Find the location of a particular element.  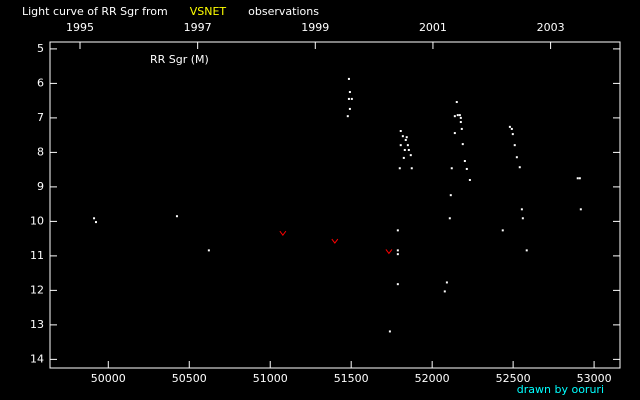

y-tick-label: 5 is located at coordinates (40, 48).